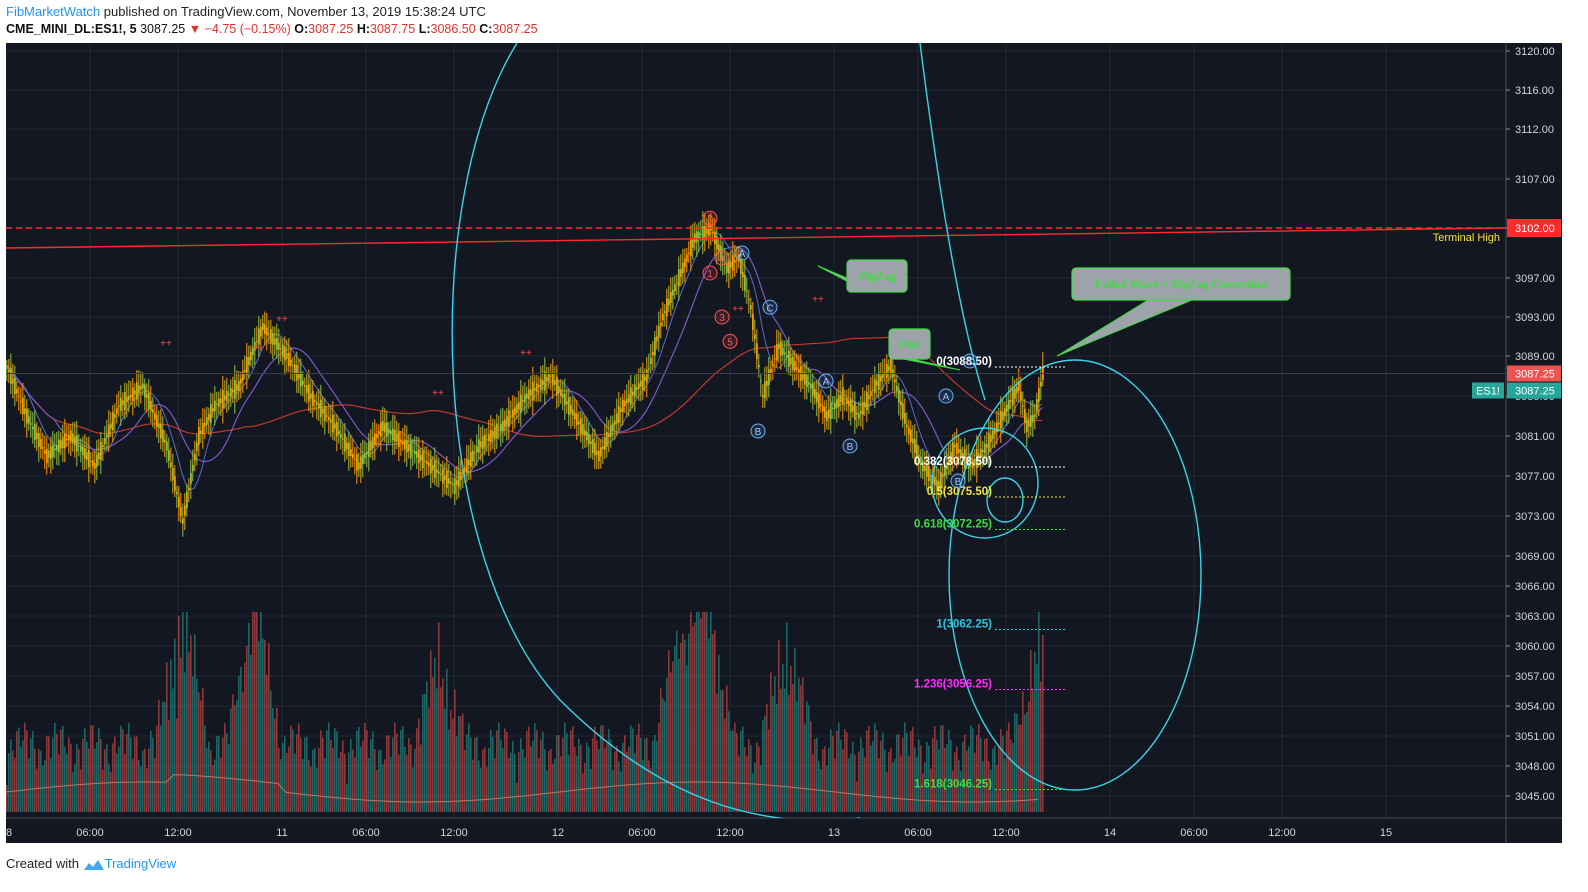 The height and width of the screenshot is (892, 1588). What do you see at coordinates (526, 353) in the screenshot?
I see `signal-marker: ++` at bounding box center [526, 353].